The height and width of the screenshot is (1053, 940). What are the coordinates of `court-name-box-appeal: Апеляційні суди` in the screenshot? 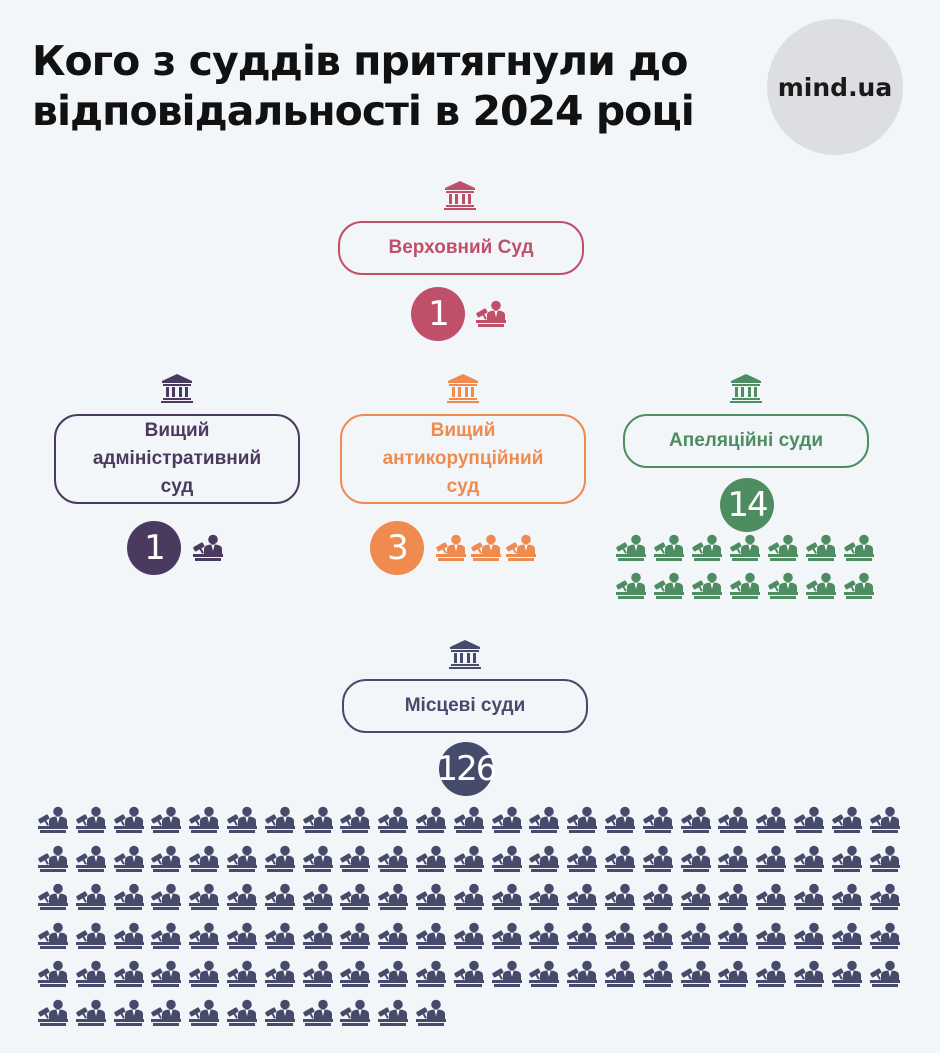 It's located at (746, 441).